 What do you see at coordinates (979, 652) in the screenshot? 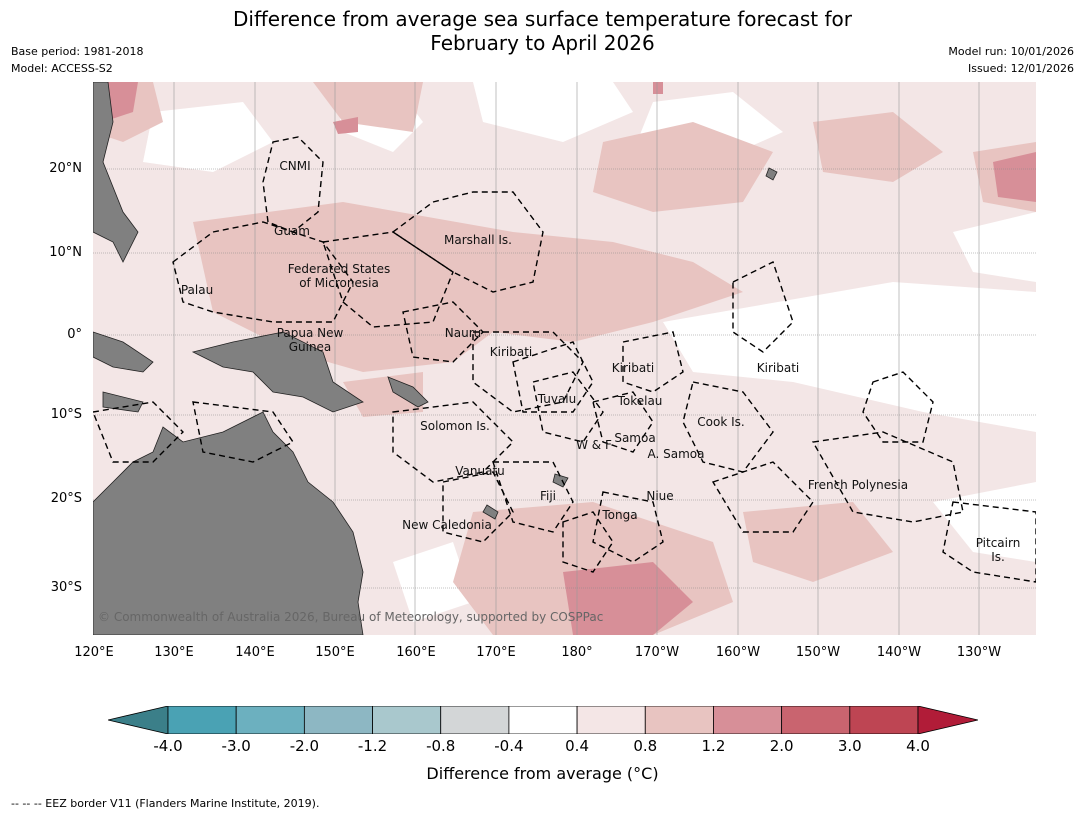
I see `lon-label: 130°W` at bounding box center [979, 652].